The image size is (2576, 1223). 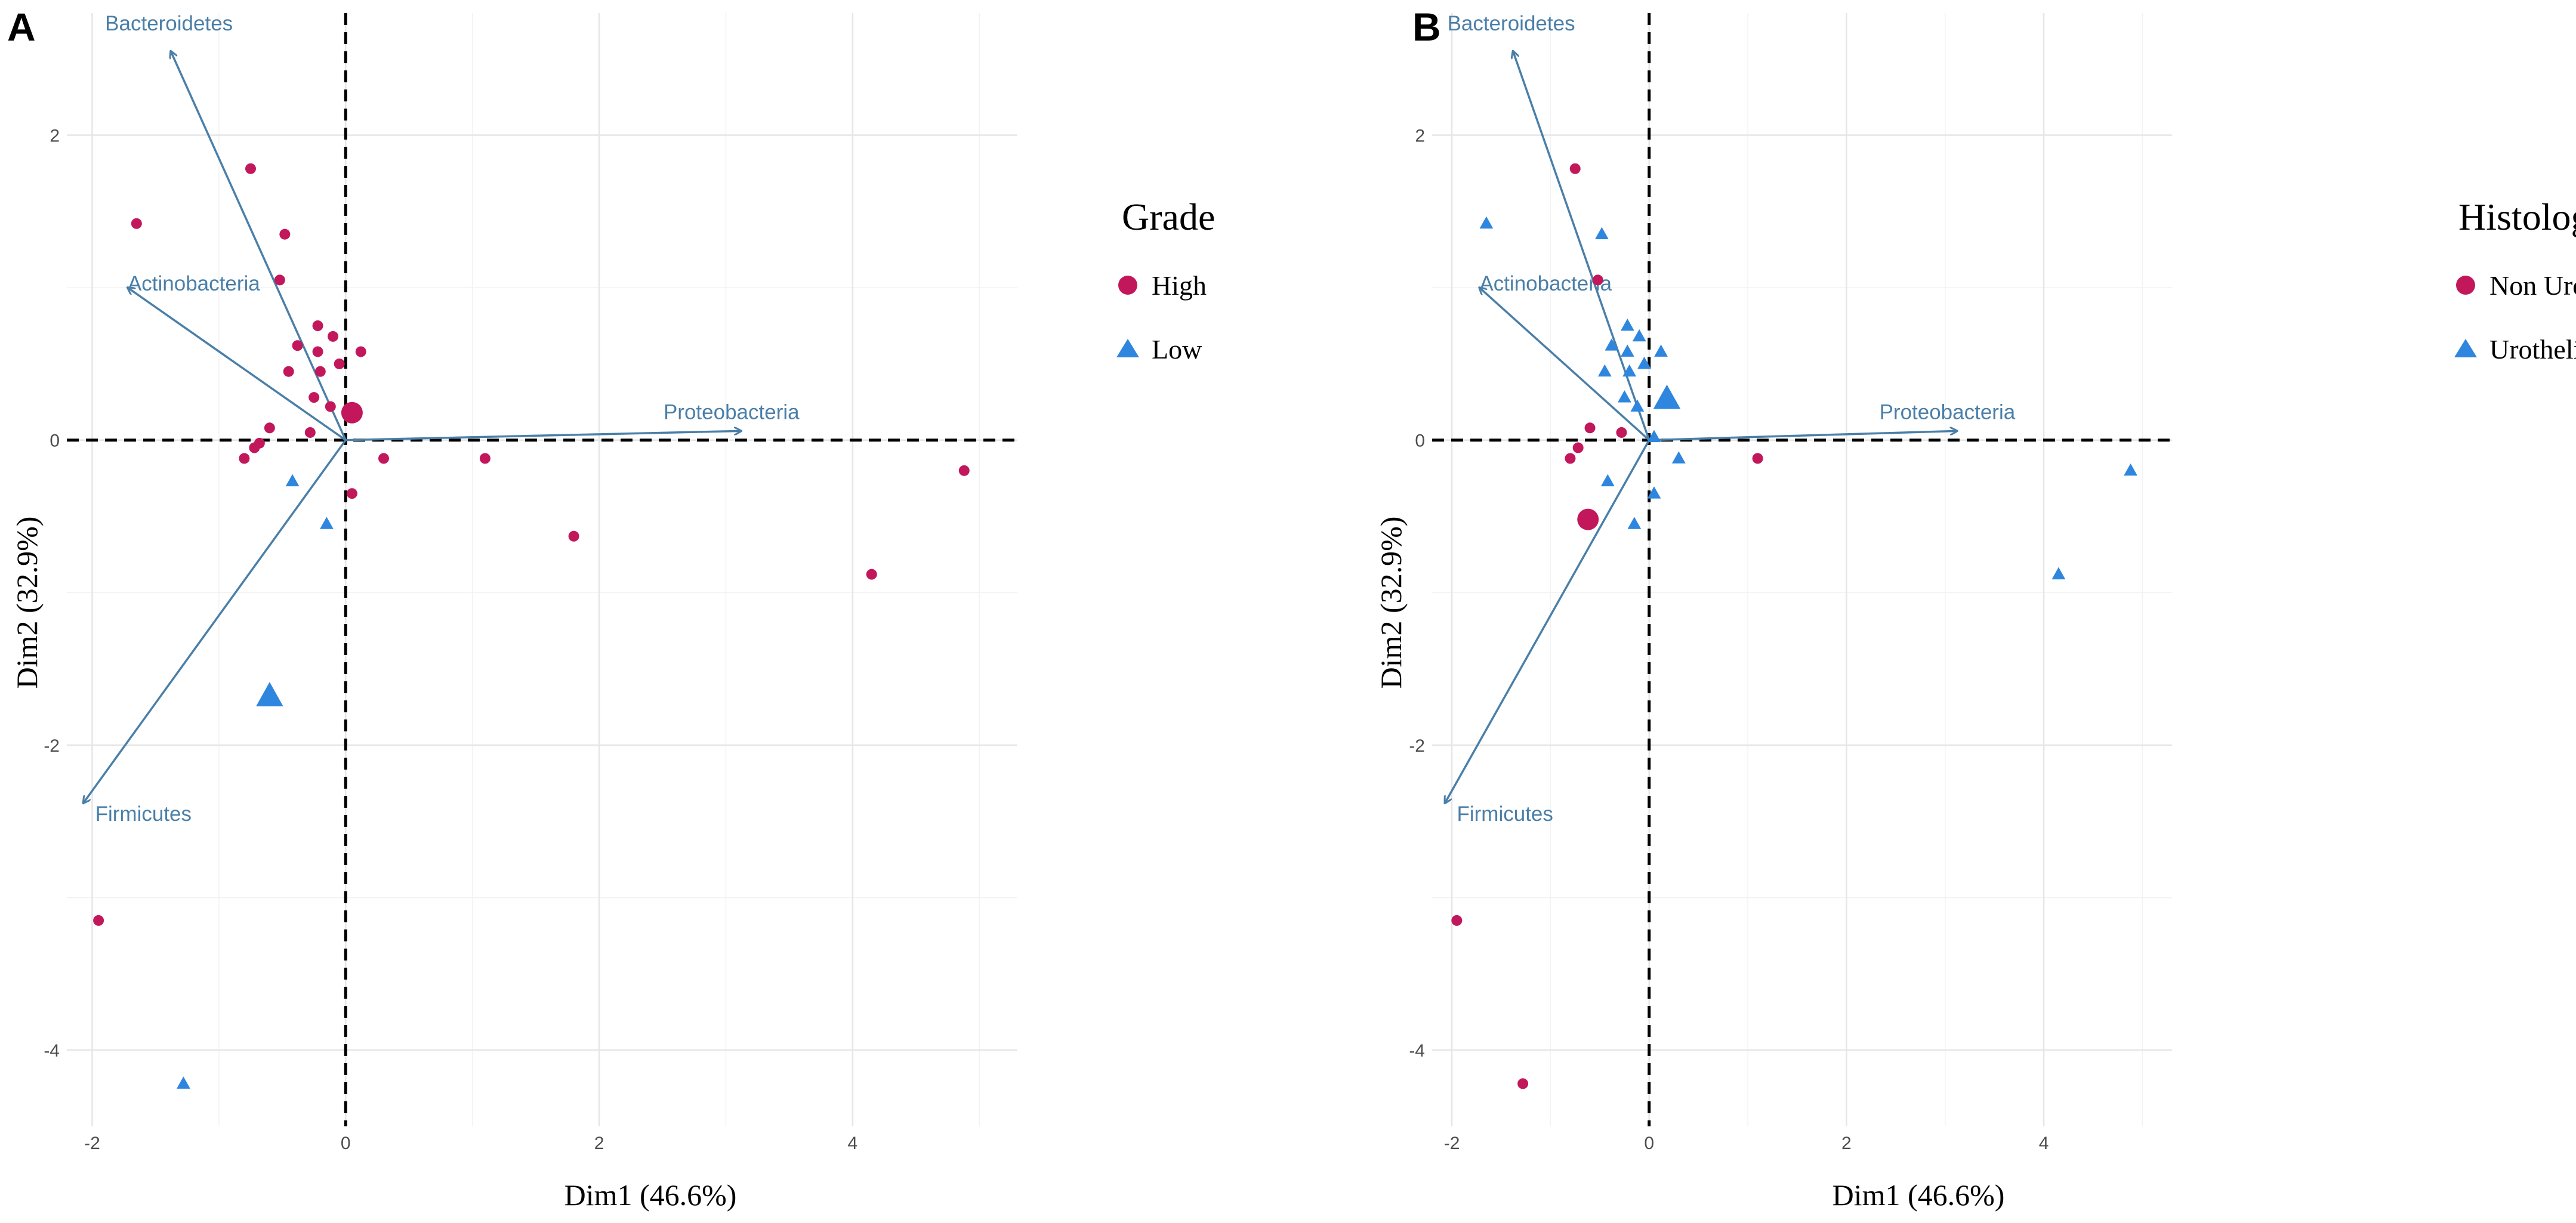 What do you see at coordinates (1545, 283) in the screenshot?
I see `panel-b-arrow-label-actinobacteria: Actinobacteria` at bounding box center [1545, 283].